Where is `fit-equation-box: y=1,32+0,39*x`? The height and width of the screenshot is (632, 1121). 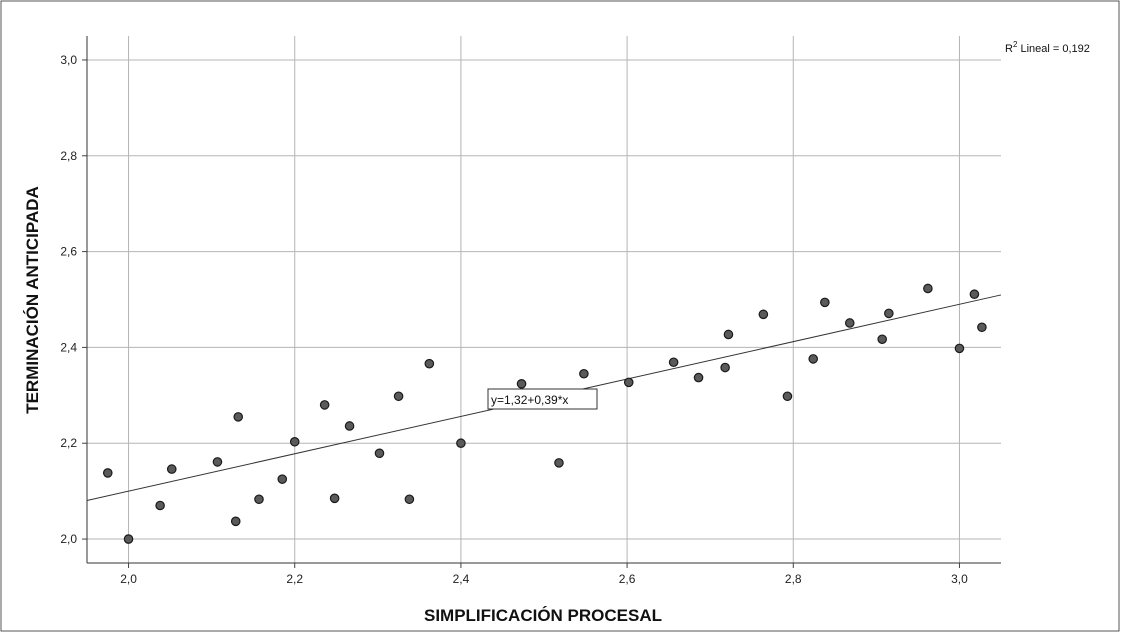
fit-equation-box: y=1,32+0,39*x is located at coordinates (542, 399).